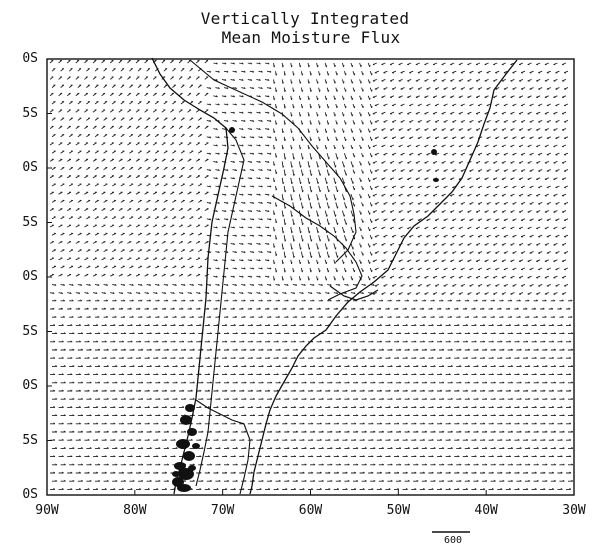 This screenshot has height=550, width=594. Describe the element at coordinates (453, 540) in the screenshot. I see `reference-vector-label: 600` at that location.